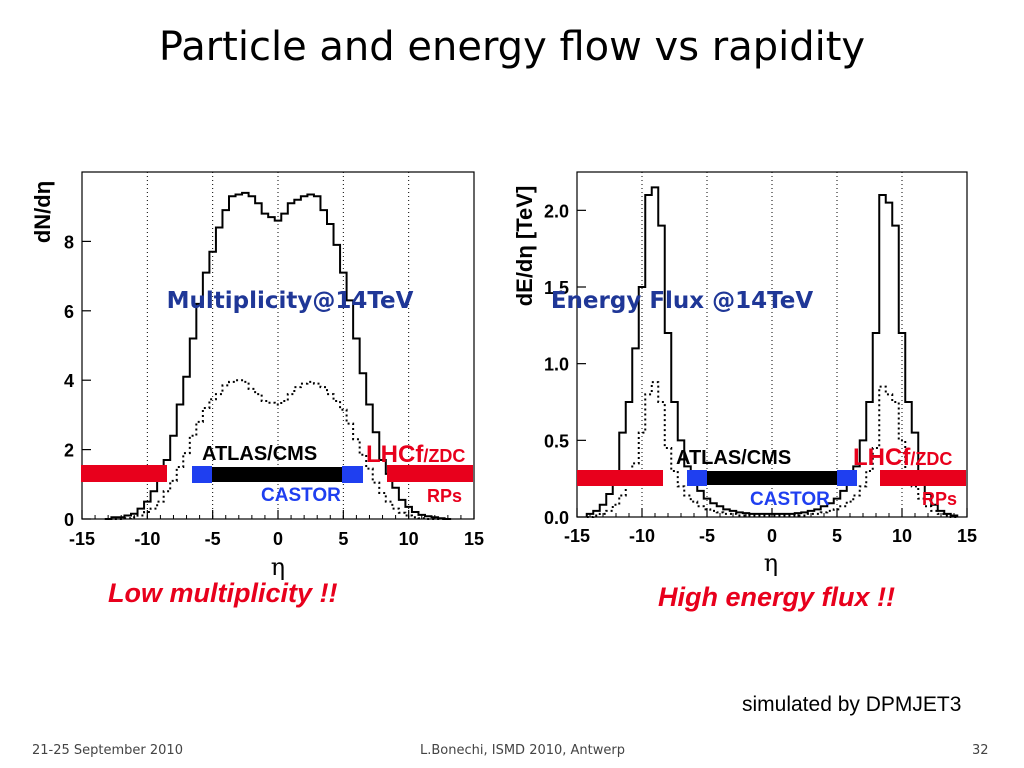 This screenshot has width=1024, height=768. What do you see at coordinates (278, 539) in the screenshot?
I see `mult-x-tick-label: 0` at bounding box center [278, 539].